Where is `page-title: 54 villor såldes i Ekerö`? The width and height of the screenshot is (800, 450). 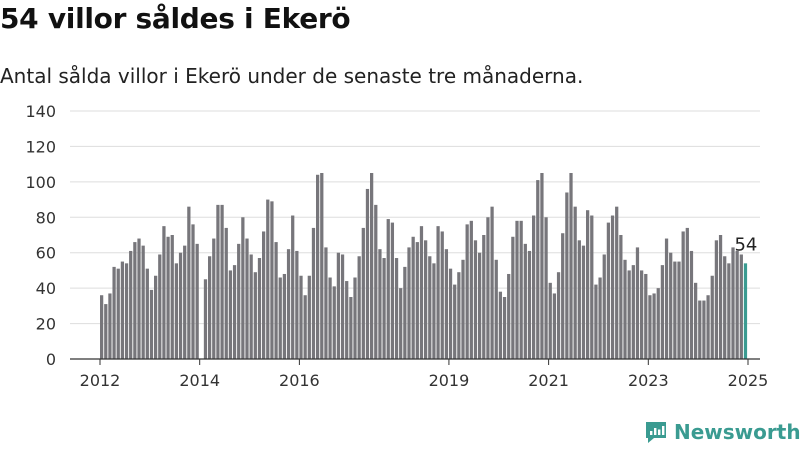 page-title: 54 villor såldes i Ekerö is located at coordinates (175, 18).